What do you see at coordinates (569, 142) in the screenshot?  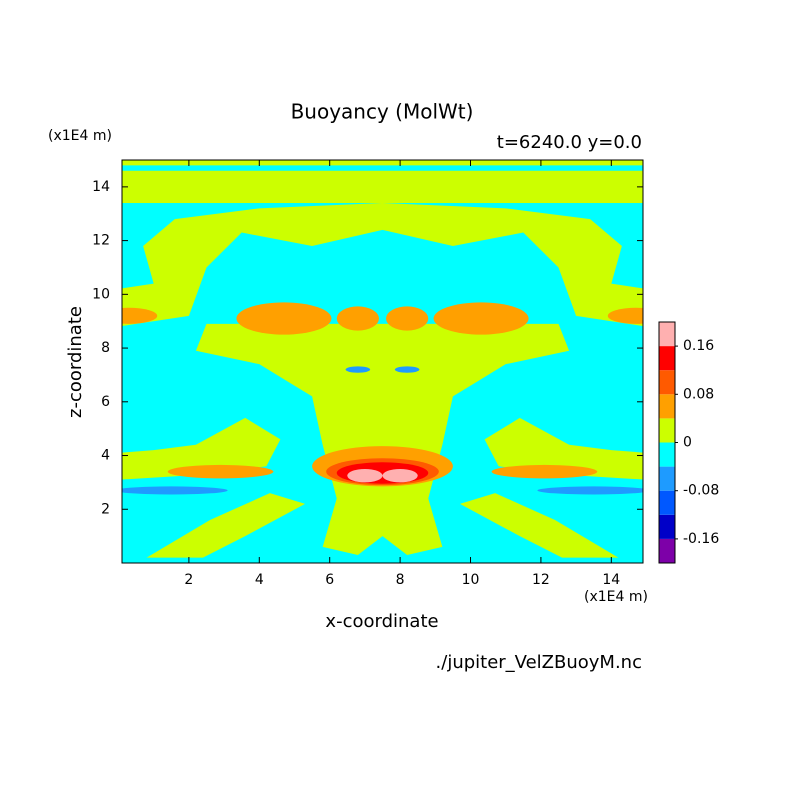 I see `chart-subtitle: t=6240.0 y=0.0` at bounding box center [569, 142].